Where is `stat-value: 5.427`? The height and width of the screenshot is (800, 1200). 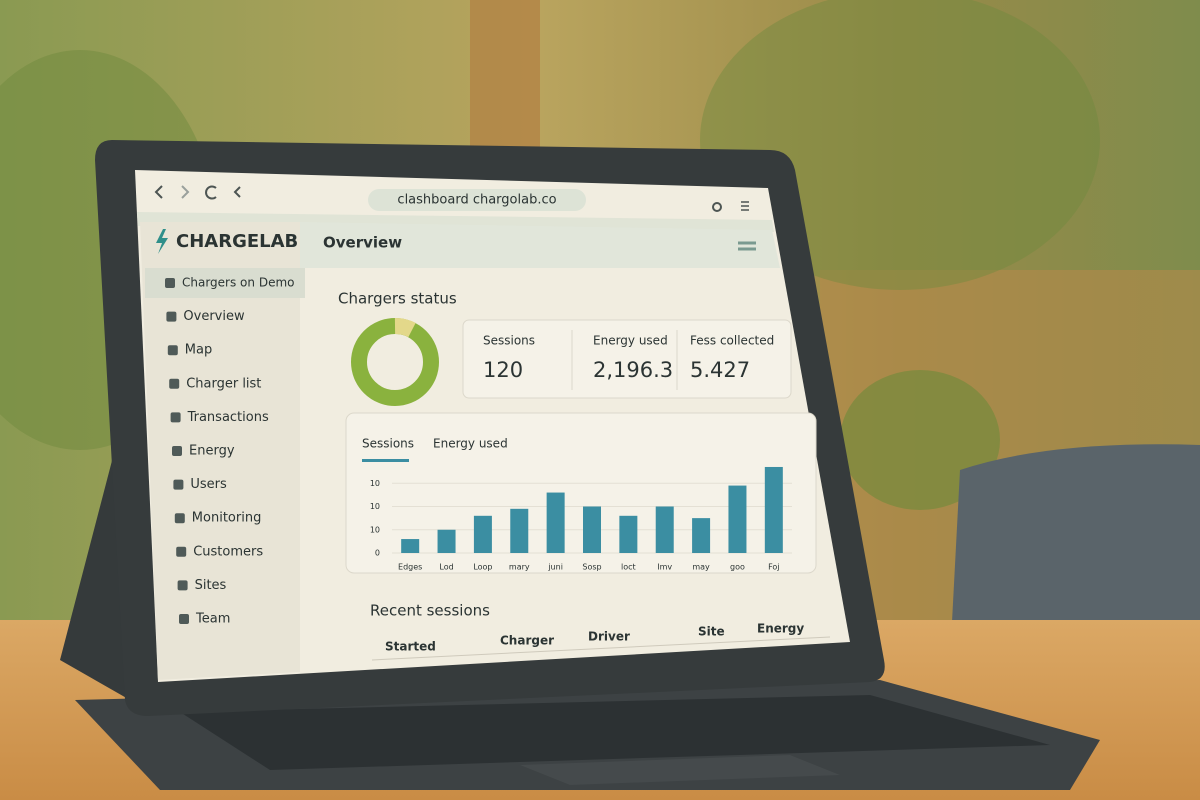
stat-value: 5.427 is located at coordinates (720, 370).